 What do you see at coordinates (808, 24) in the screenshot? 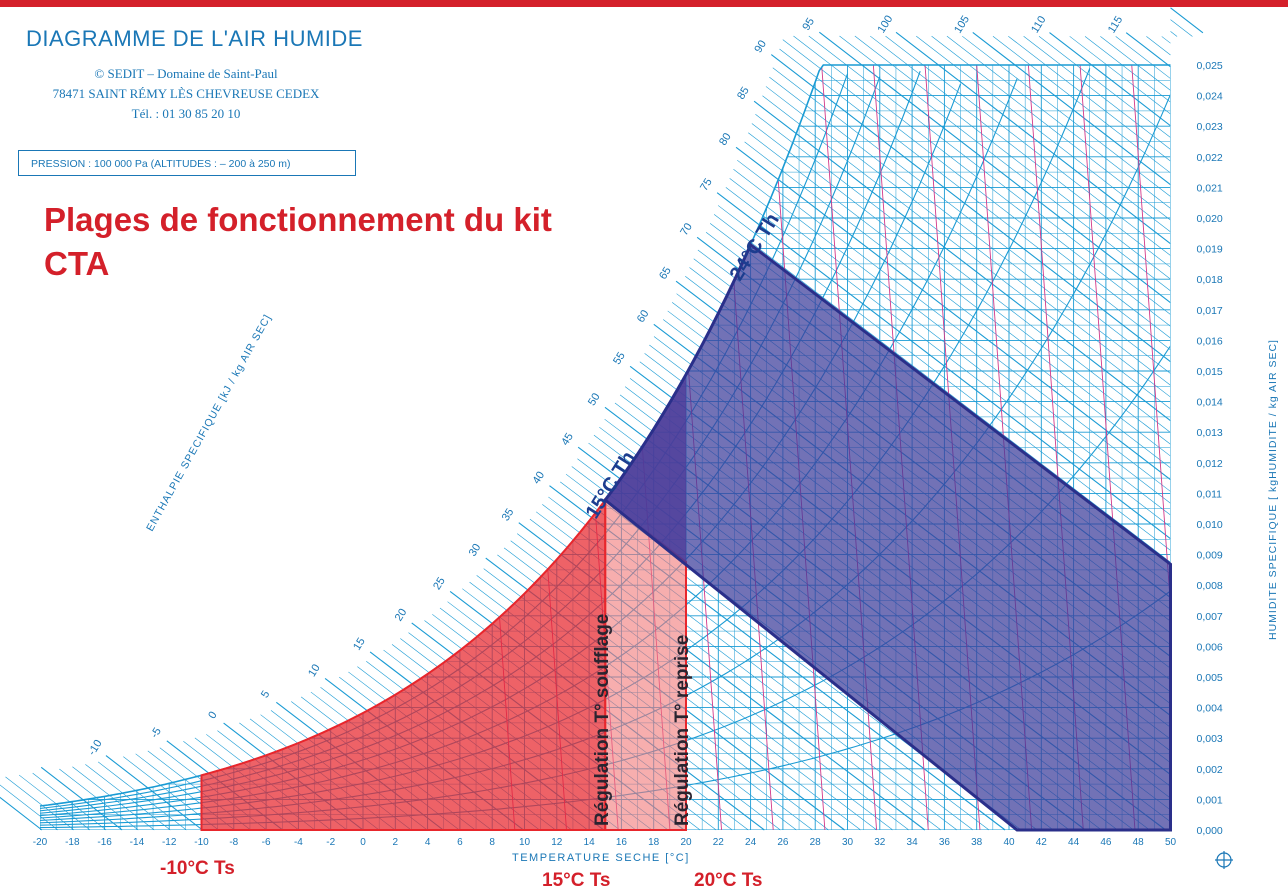
I see `enthalpy-tick-label: 95` at bounding box center [808, 24].